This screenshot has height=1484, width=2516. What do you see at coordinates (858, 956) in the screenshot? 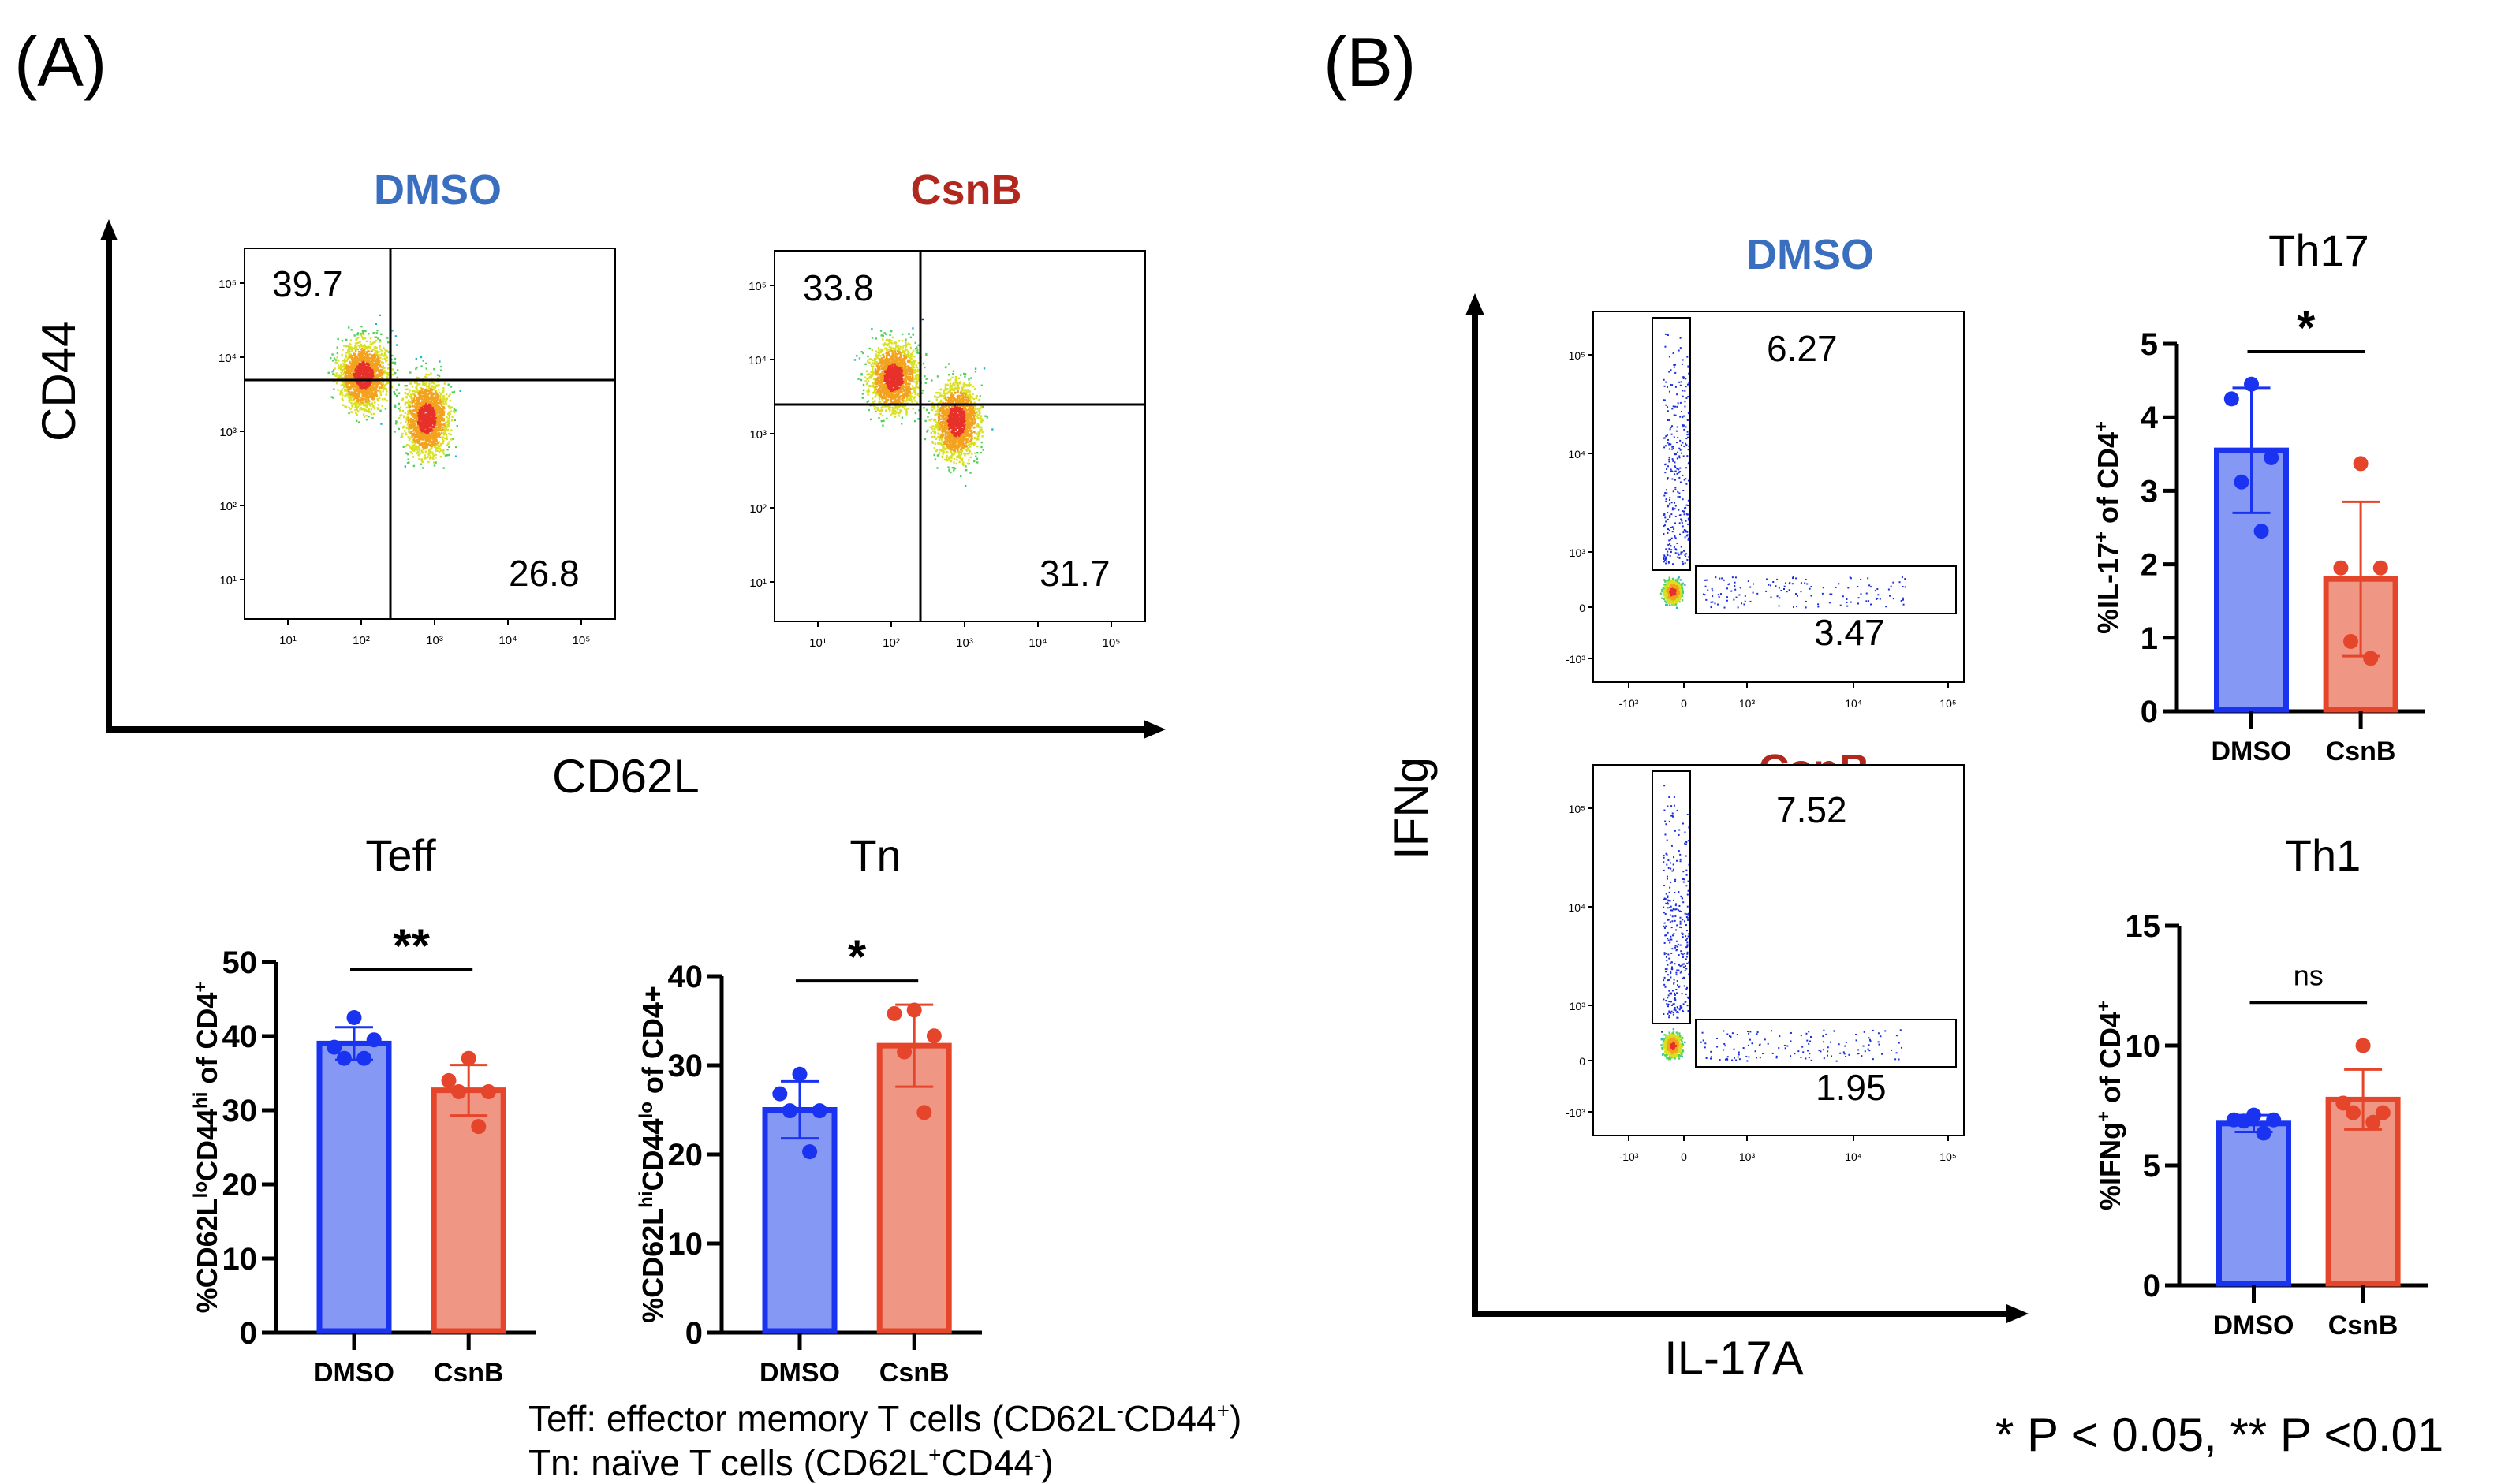
I see `significance-marker: *` at bounding box center [858, 956].